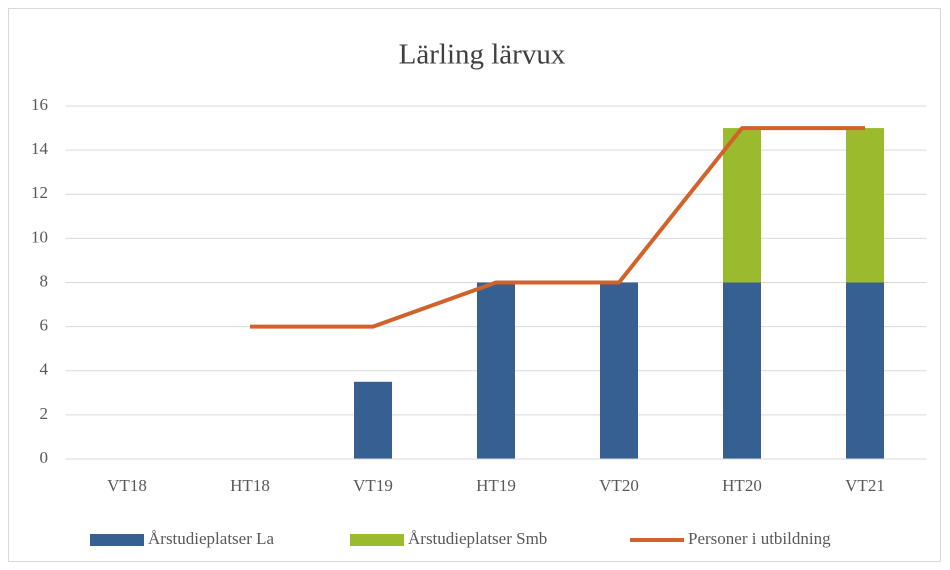 This screenshot has height=570, width=950. Describe the element at coordinates (44, 280) in the screenshot. I see `y-tick-label: 8` at that location.